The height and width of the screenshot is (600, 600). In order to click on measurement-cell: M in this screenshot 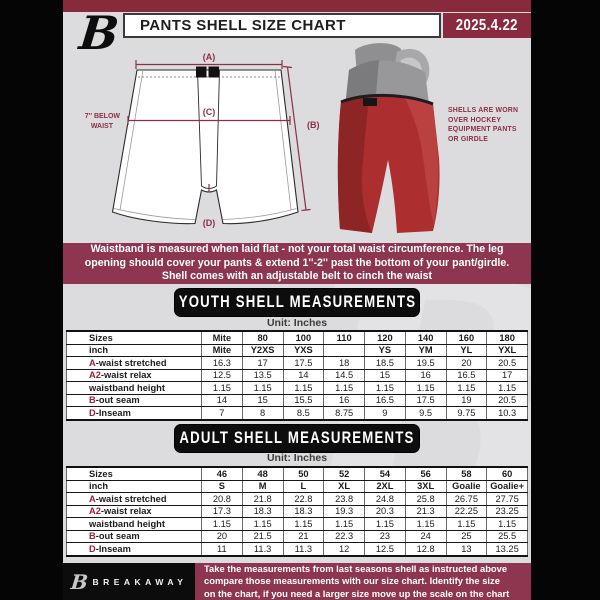, I will do `click(262, 486)`.